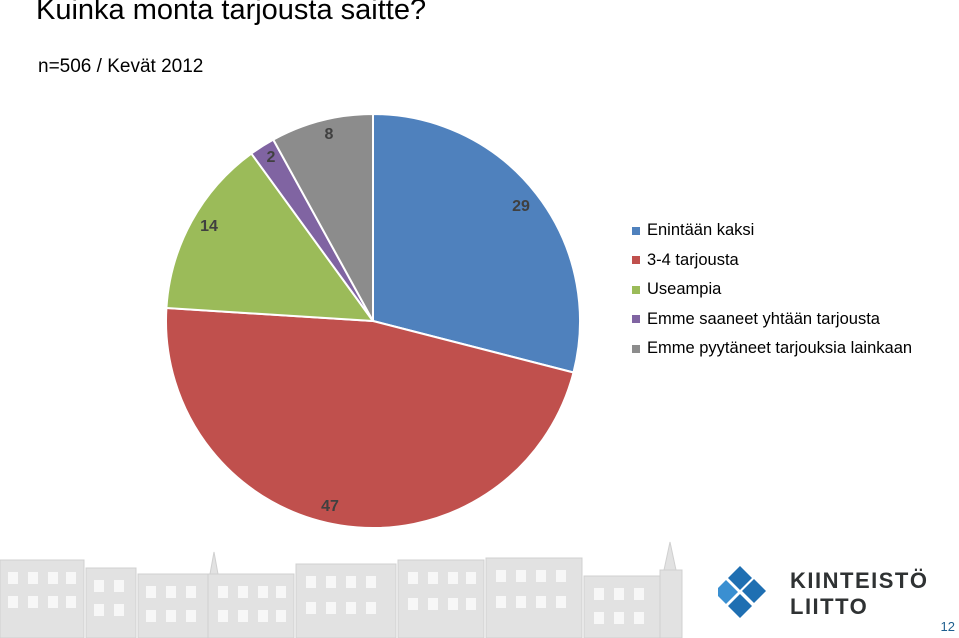  I want to click on legend-label: Useampia, so click(684, 289).